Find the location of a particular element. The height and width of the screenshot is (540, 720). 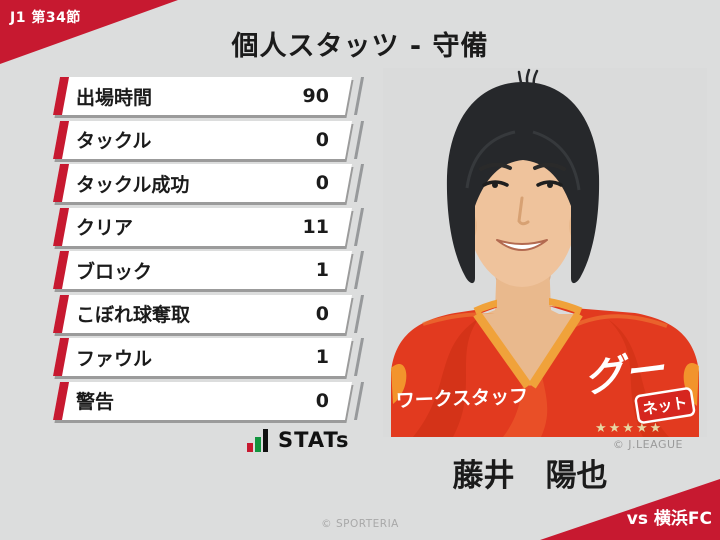

stat-label: ブロック is located at coordinates (114, 271).